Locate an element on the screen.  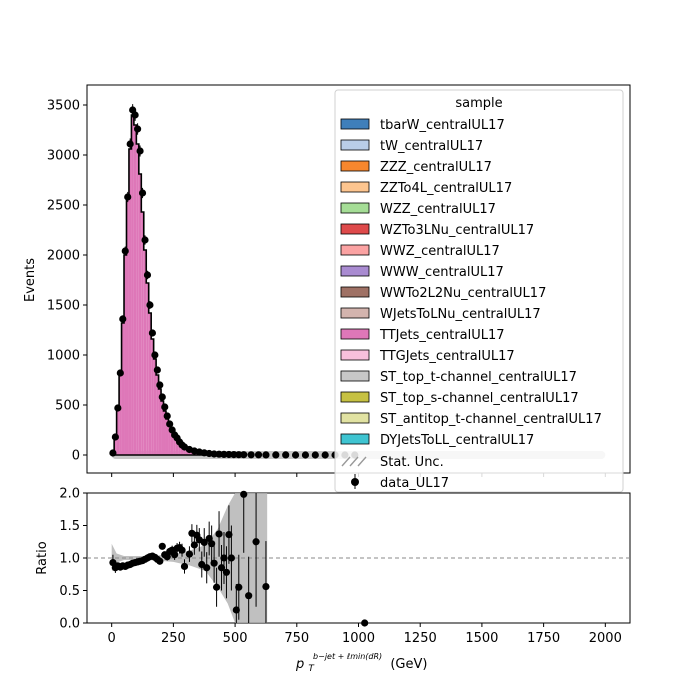
x-axis-label-sub: T is located at coordinates (311, 669).